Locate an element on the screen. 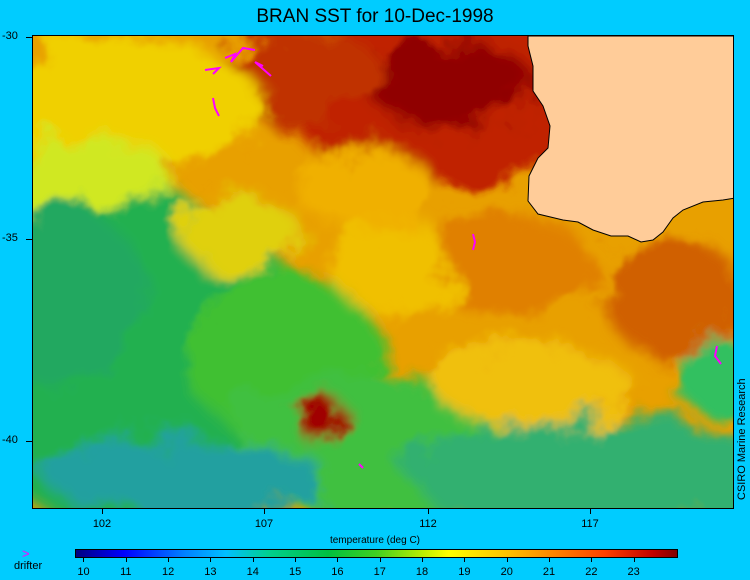 Image resolution: width=750 pixels, height=580 pixels. colorbar-tick-label: 15 is located at coordinates (295, 572).